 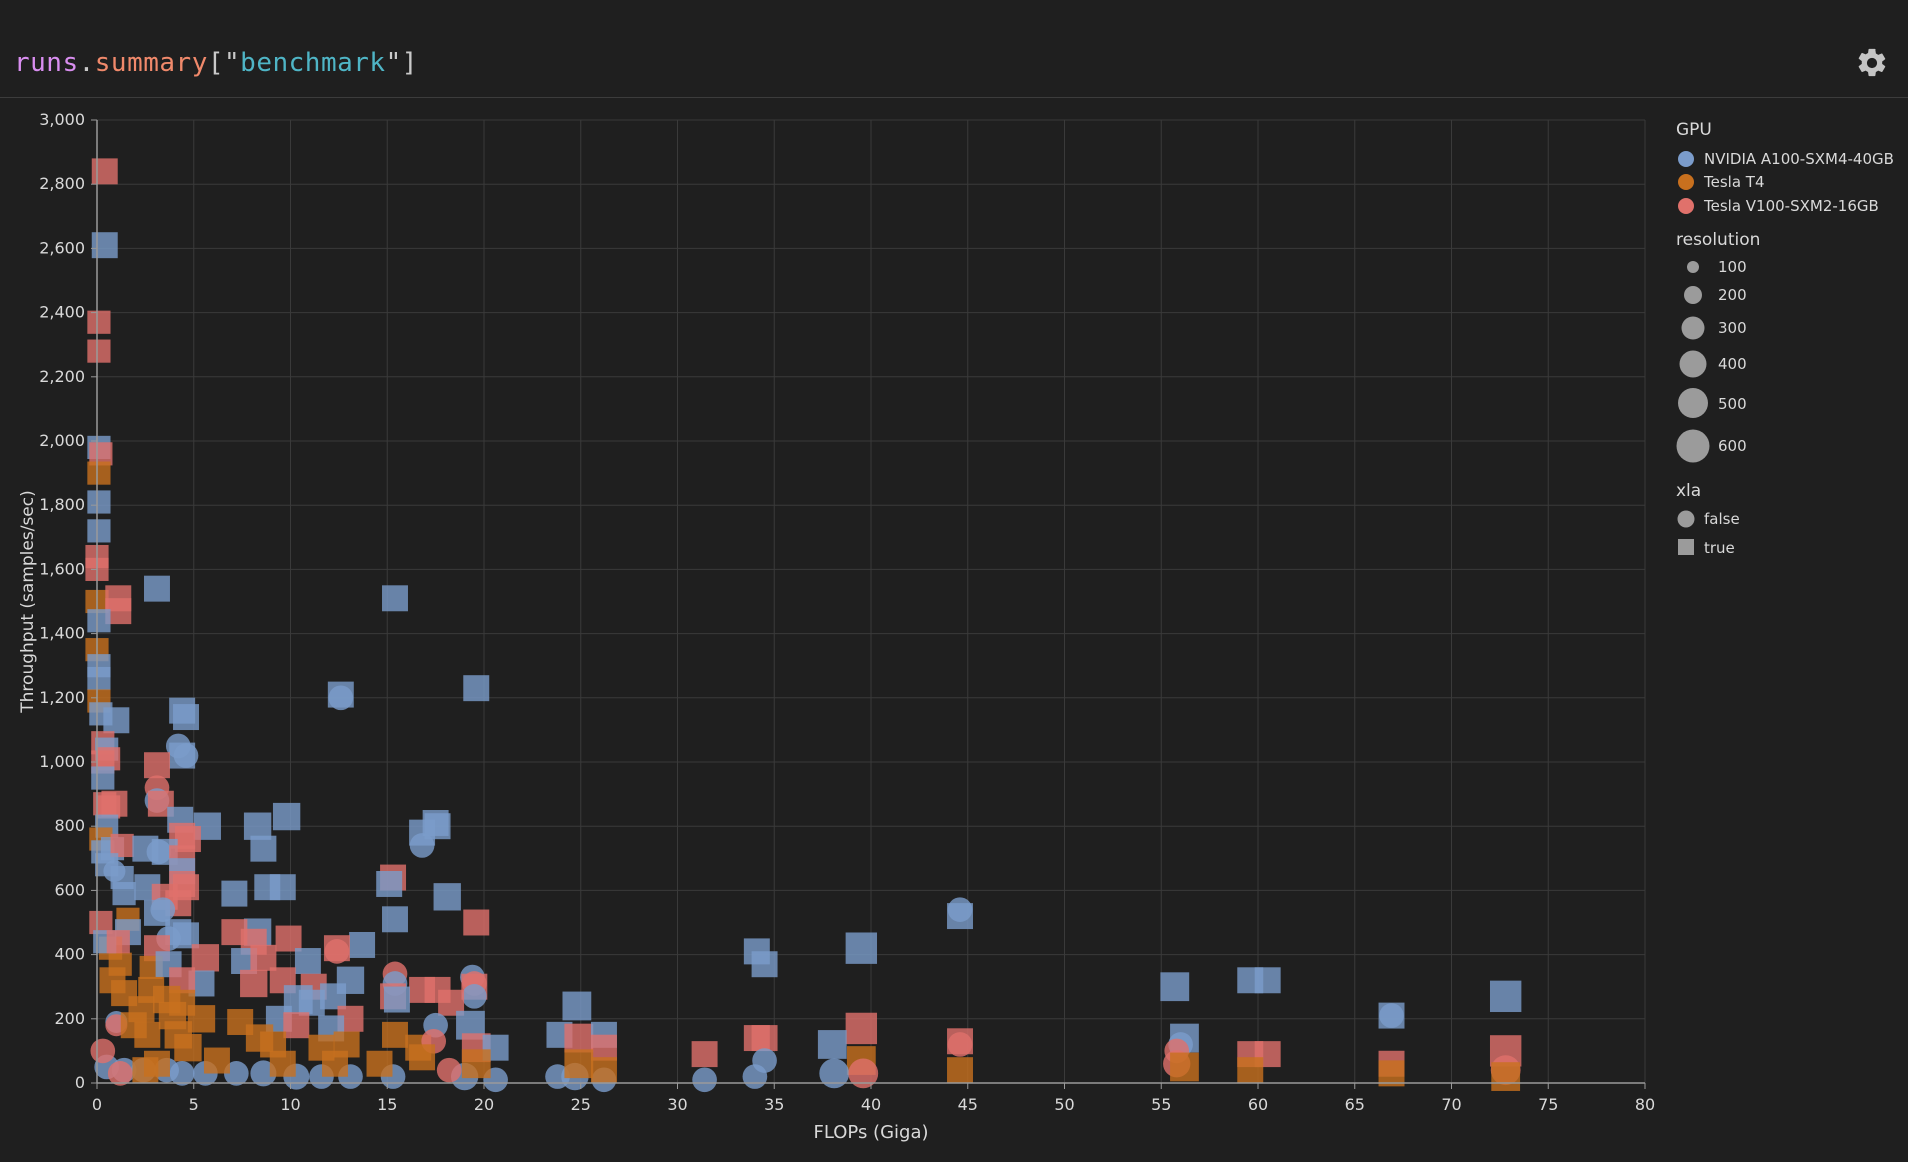 I want to click on y-tick-label: 0, so click(x=80, y=1082).